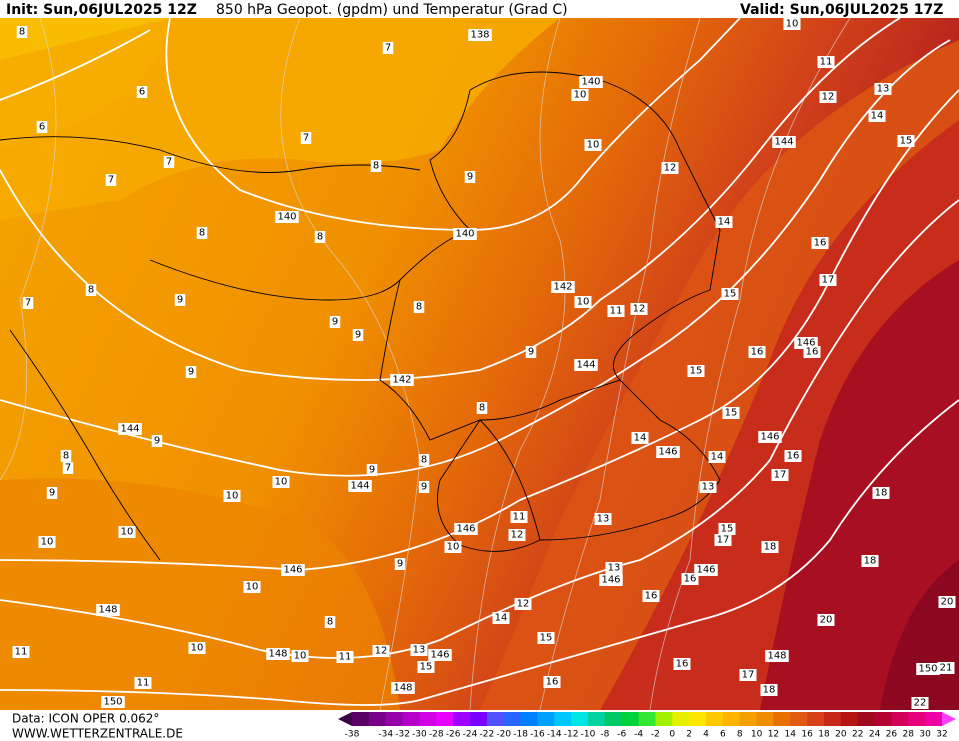 The height and width of the screenshot is (741, 959). I want to click on website: WWW.WETTERZENTRALE.DE, so click(97, 734).